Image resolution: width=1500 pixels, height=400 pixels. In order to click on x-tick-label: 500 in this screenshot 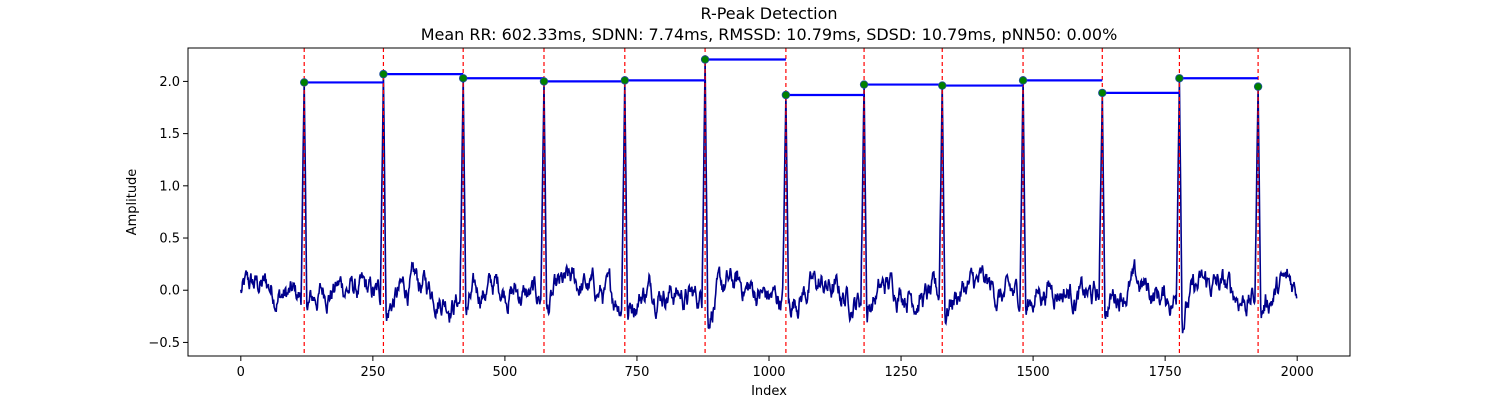, I will do `click(504, 372)`.